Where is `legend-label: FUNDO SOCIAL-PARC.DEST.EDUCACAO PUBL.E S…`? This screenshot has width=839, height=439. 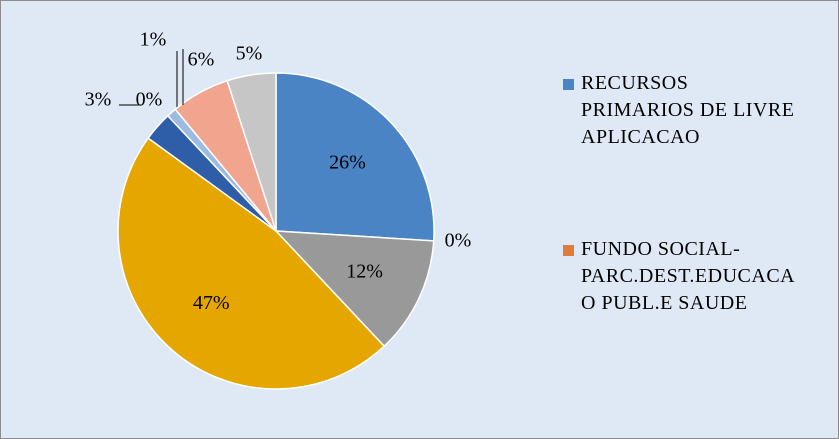 legend-label: FUNDO SOCIAL-PARC.DEST.EDUCACAO PUBL.E S… is located at coordinates (688, 276).